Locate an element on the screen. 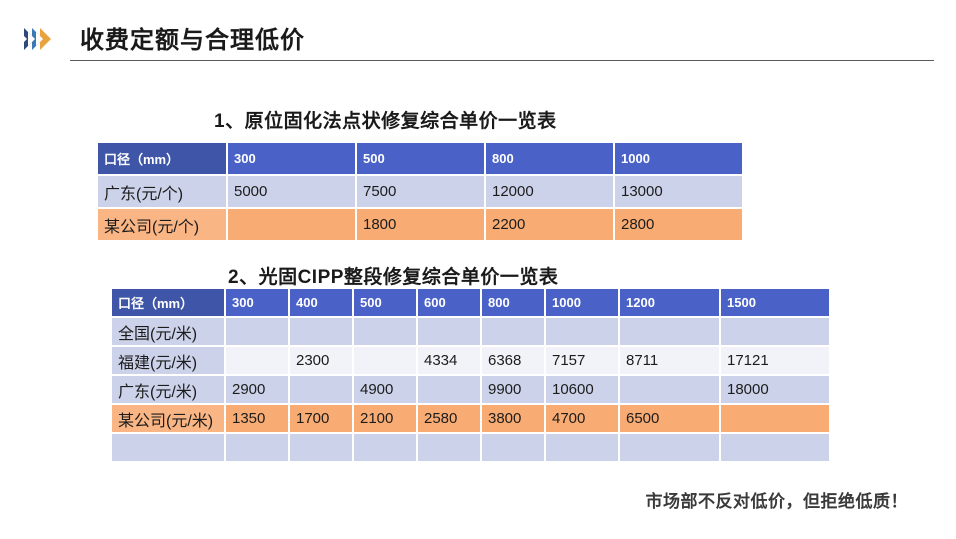 This screenshot has height=539, width=956. table-header-cell: 1200 is located at coordinates (669, 302).